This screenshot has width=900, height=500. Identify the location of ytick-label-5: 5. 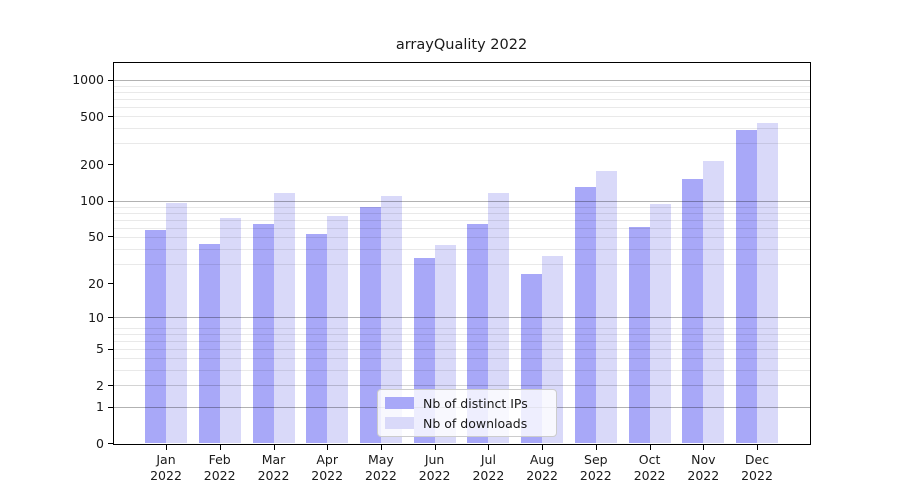
(100, 349).